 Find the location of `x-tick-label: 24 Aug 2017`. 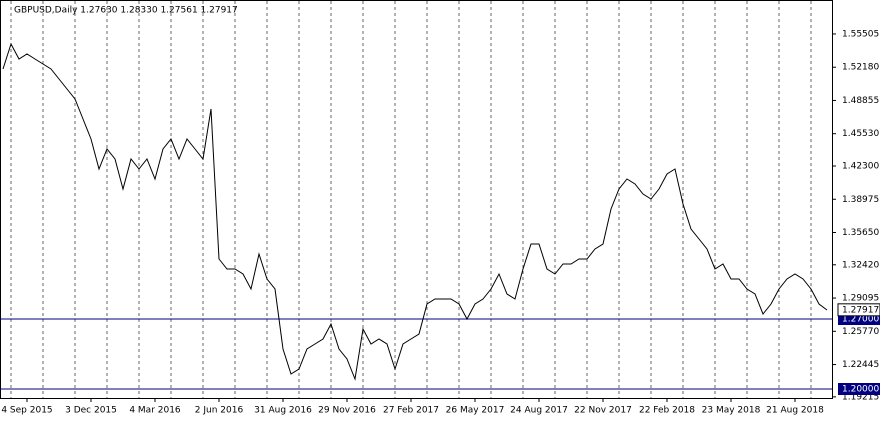

x-tick-label: 24 Aug 2017 is located at coordinates (539, 411).